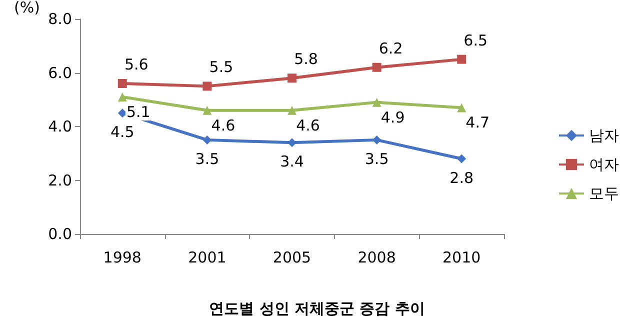  I want to click on data-label: 4.9, so click(392, 117).